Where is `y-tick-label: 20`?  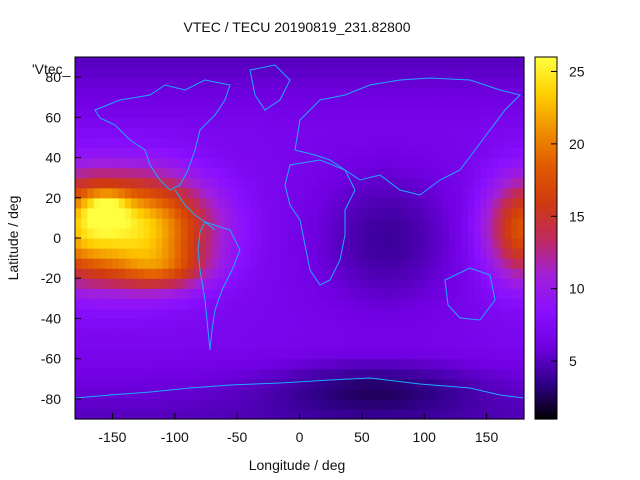 y-tick-label: 20 is located at coordinates (53, 198).